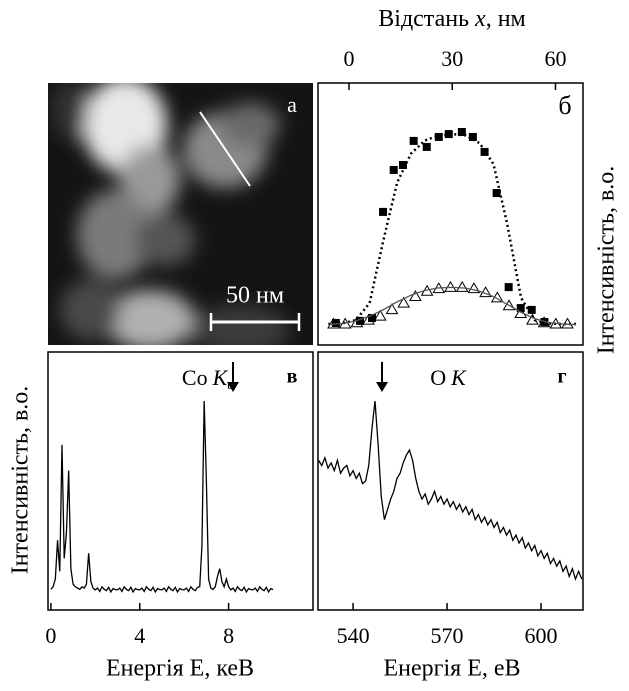 This screenshot has width=629, height=691. What do you see at coordinates (353, 635) in the screenshot?
I see `x-tick-label: 540` at bounding box center [353, 635].